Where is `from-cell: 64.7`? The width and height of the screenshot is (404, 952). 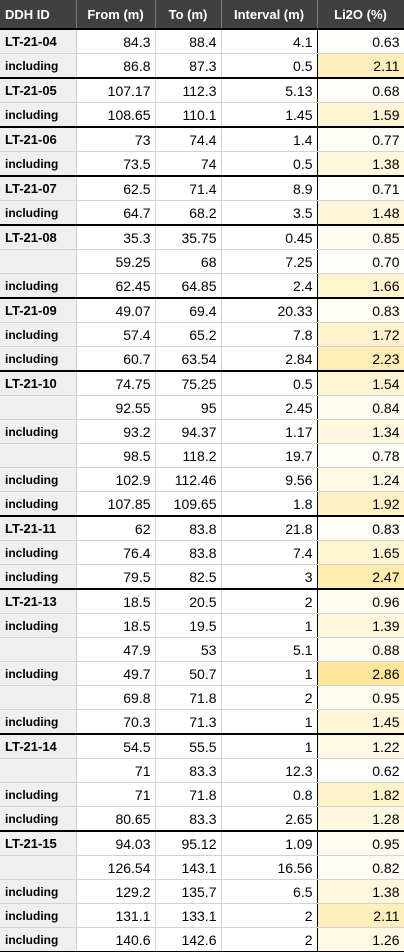
from-cell: 64.7 is located at coordinates (116, 213).